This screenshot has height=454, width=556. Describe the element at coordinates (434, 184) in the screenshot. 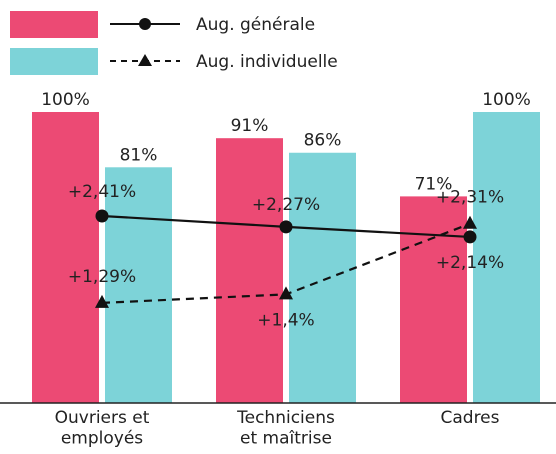

I see `bar-value-label: 71%` at that location.